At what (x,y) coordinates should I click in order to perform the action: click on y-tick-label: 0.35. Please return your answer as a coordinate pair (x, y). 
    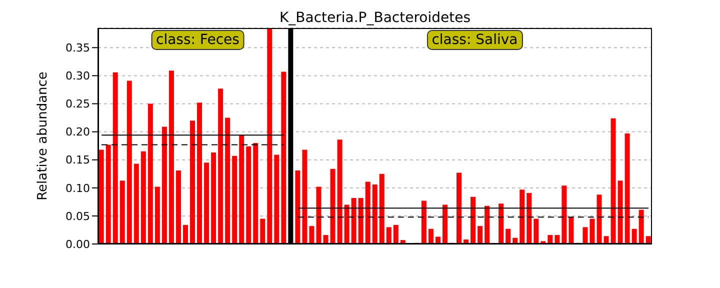
    Looking at the image, I should click on (78, 48).